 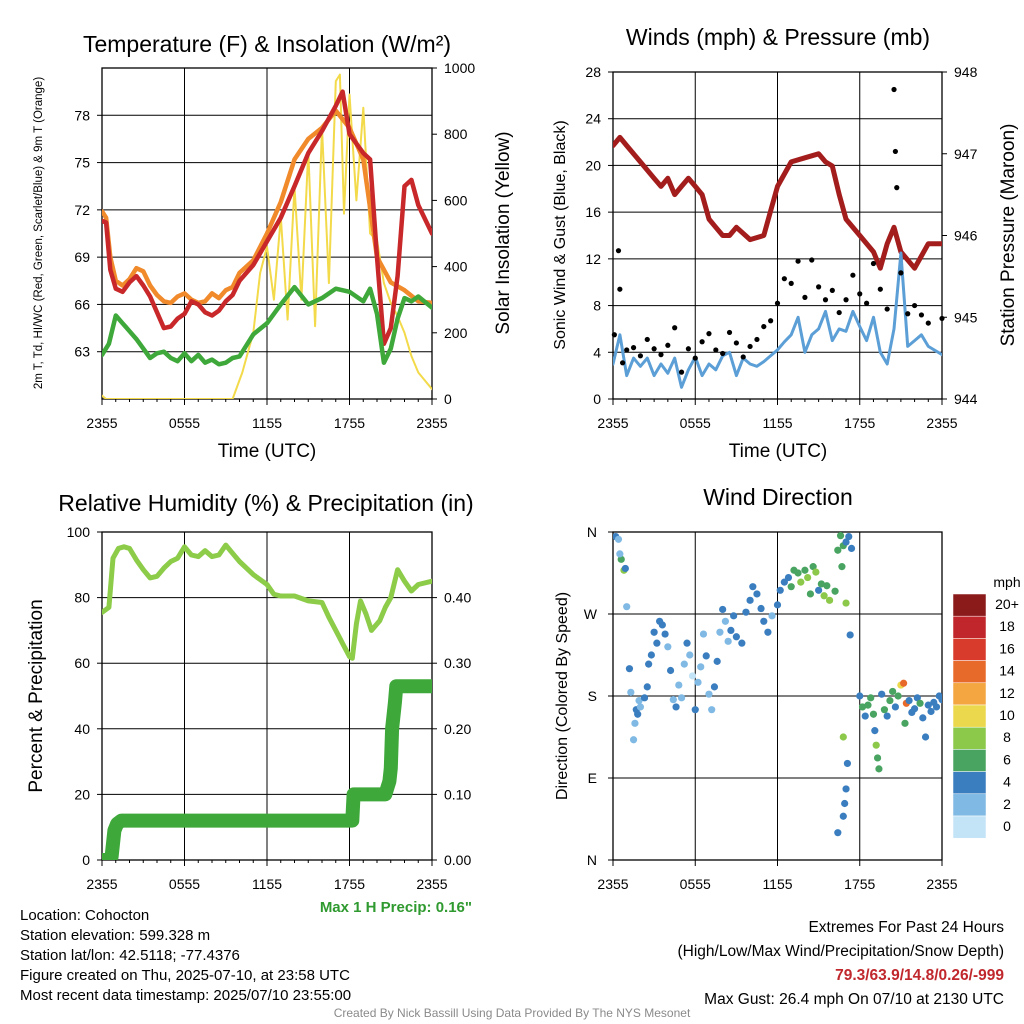 What do you see at coordinates (593, 212) in the screenshot?
I see `winds-ytick-label: 16` at bounding box center [593, 212].